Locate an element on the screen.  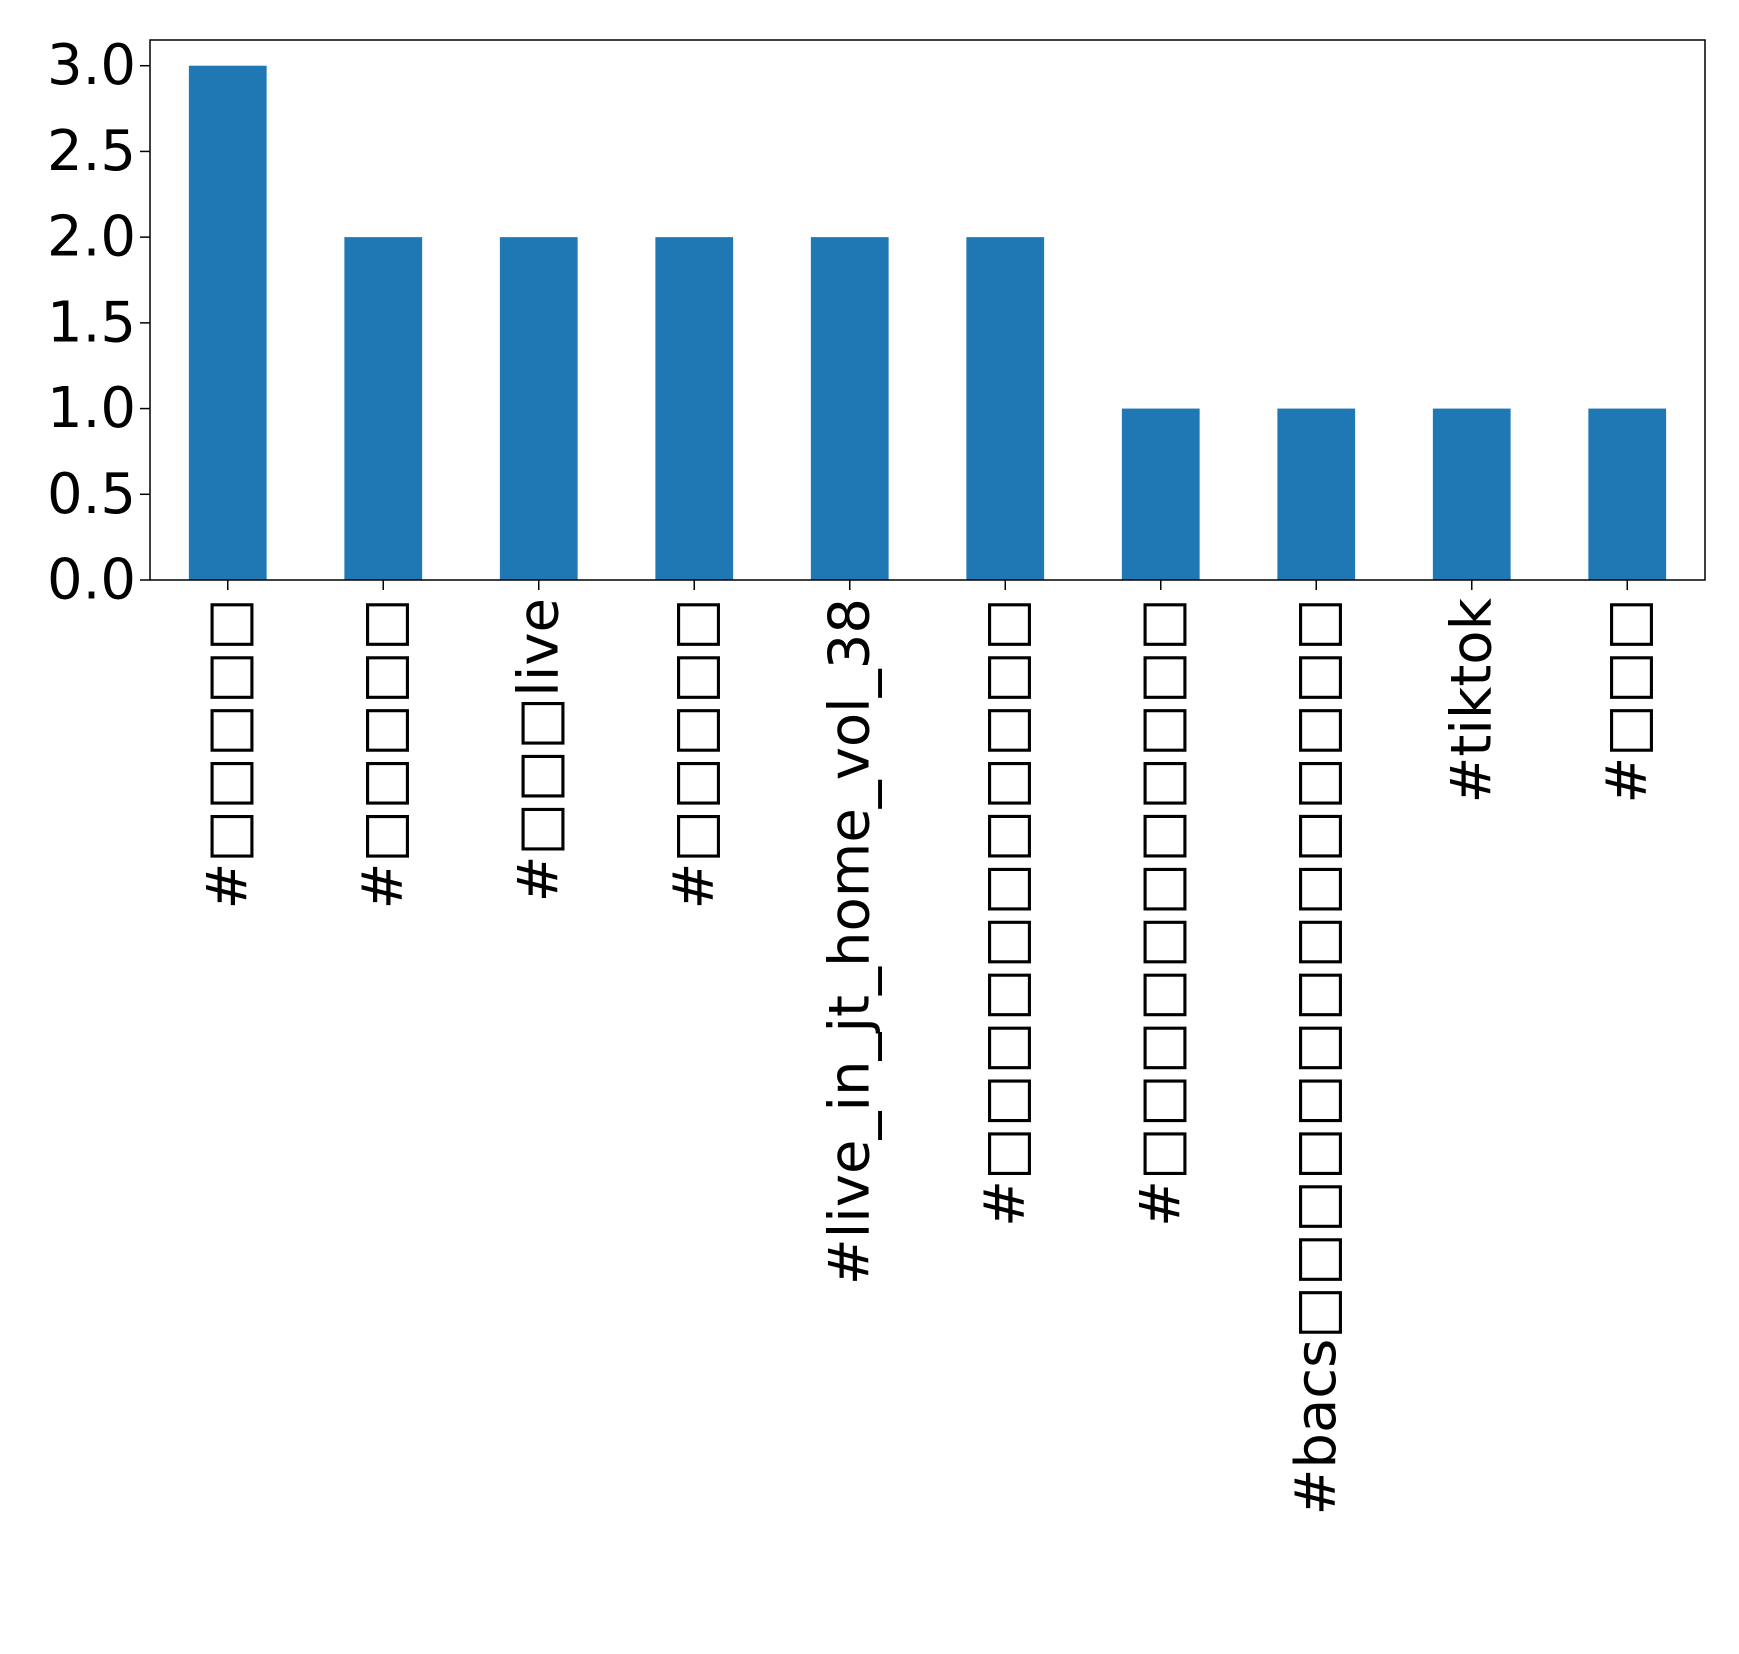
x-tick-label: #bacs□□□□□□□□□□□□□□ is located at coordinates (1316, 1057).